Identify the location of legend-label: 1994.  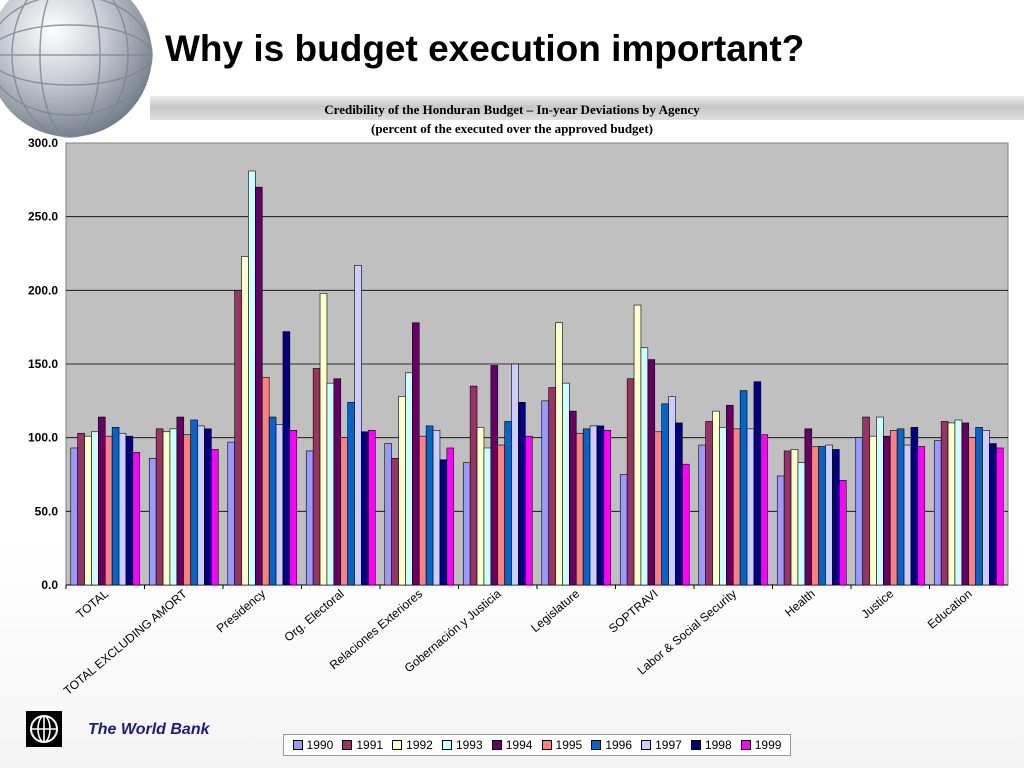
(519, 745).